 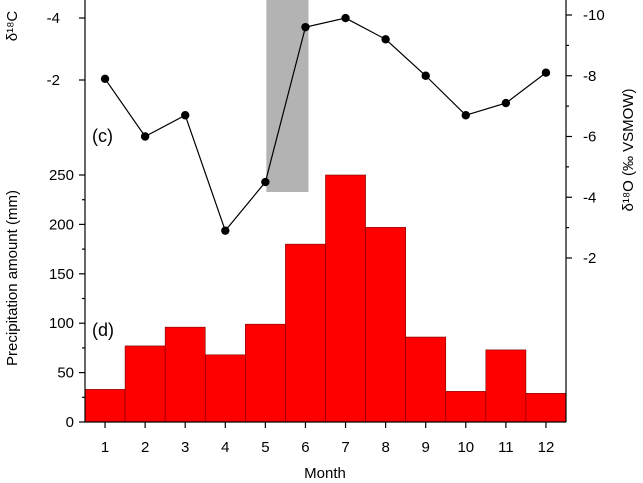 What do you see at coordinates (385, 447) in the screenshot?
I see `x-tick-label: 8` at bounding box center [385, 447].